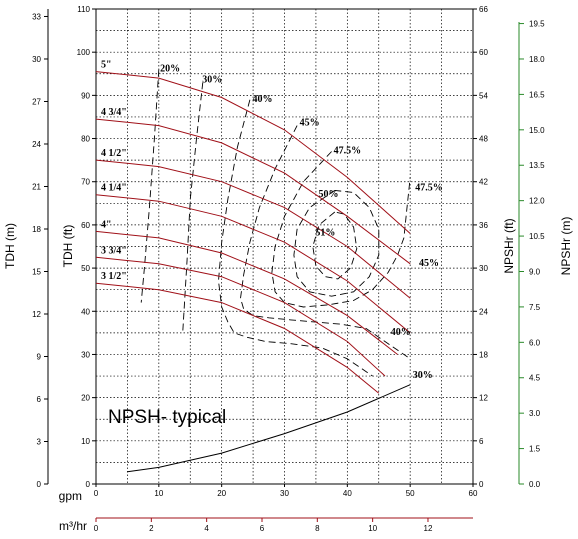  Describe the element at coordinates (284, 493) in the screenshot. I see `gpm-tick-label: 30` at that location.